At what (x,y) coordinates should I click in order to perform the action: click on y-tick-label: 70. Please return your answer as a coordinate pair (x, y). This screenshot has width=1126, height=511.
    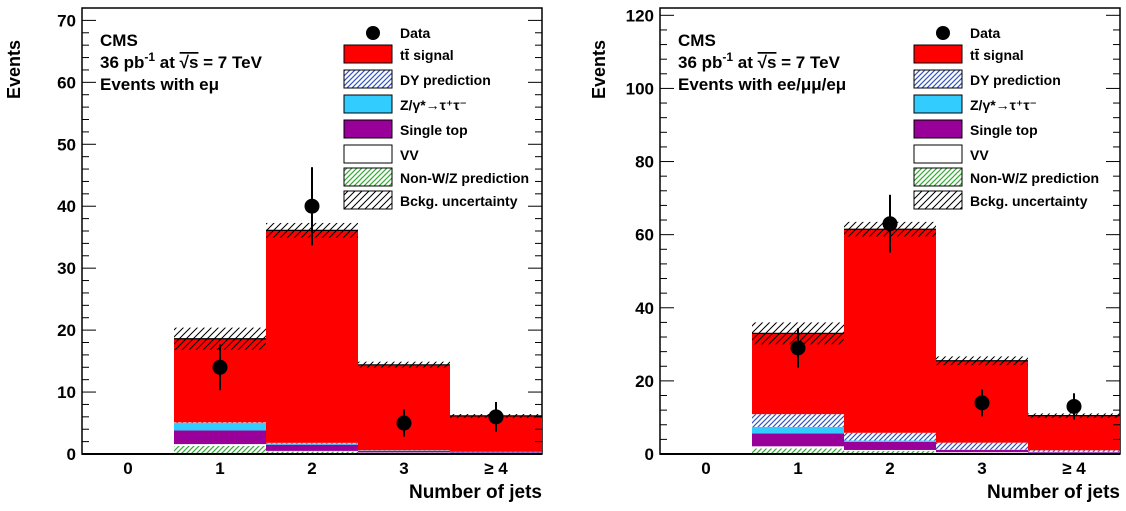
    Looking at the image, I should click on (66, 20).